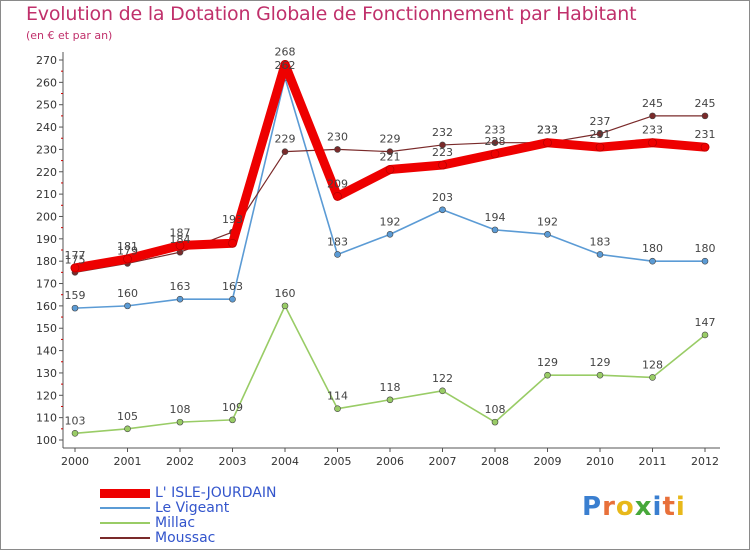 The image size is (750, 550). Describe the element at coordinates (46, 239) in the screenshot. I see `y-tick-label: 190` at that location.